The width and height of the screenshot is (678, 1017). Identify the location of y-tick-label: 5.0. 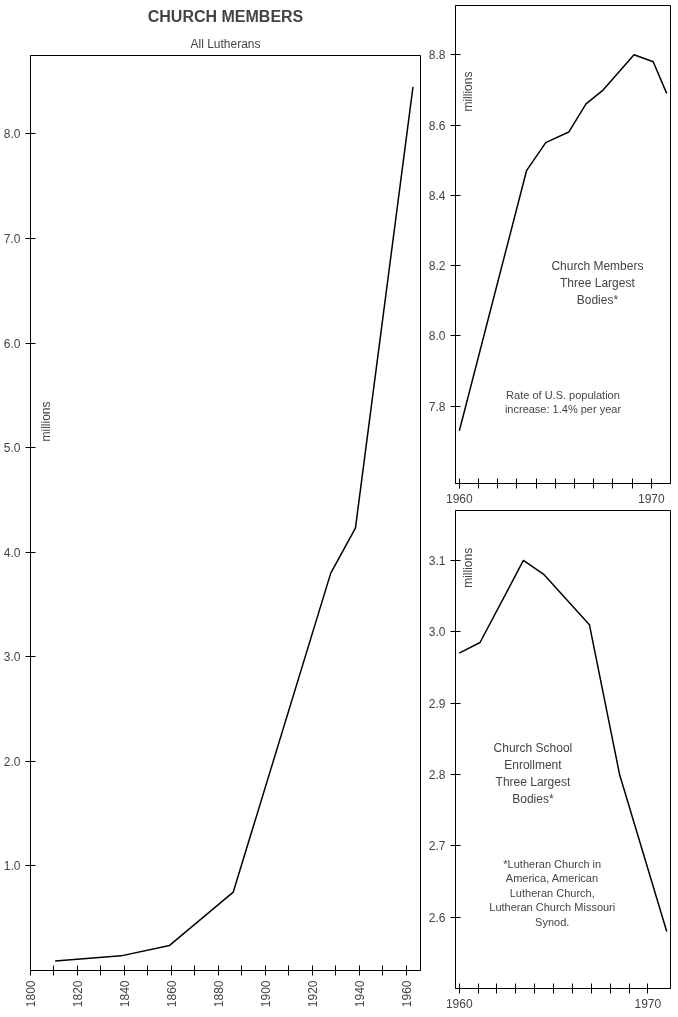
(12, 448).